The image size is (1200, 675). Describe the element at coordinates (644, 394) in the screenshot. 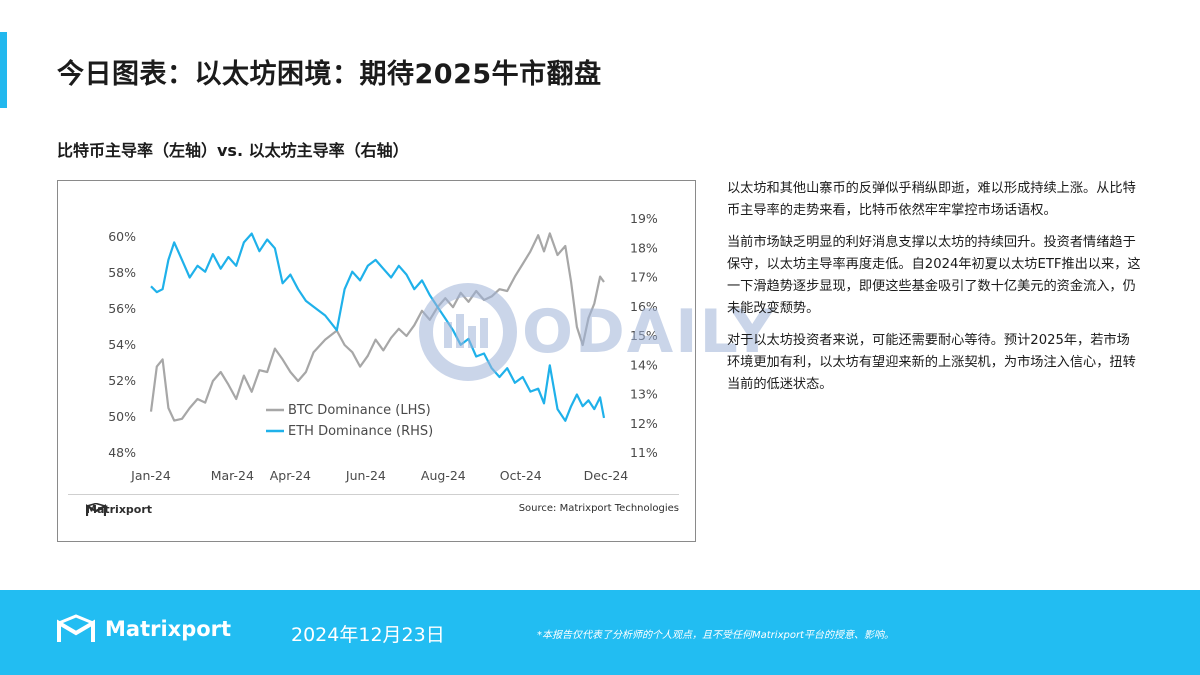

I see `y-right-tick-label: 13%` at that location.